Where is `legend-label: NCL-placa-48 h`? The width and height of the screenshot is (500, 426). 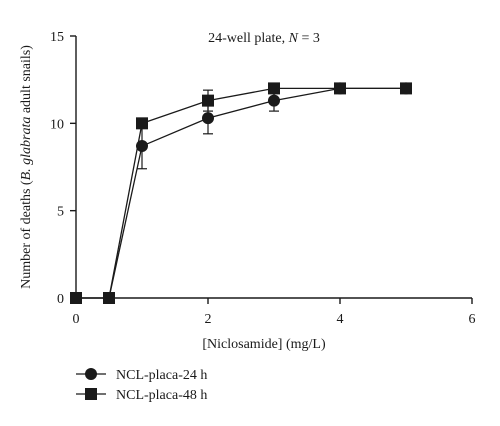
legend-label: NCL-placa-48 h is located at coordinates (161, 395).